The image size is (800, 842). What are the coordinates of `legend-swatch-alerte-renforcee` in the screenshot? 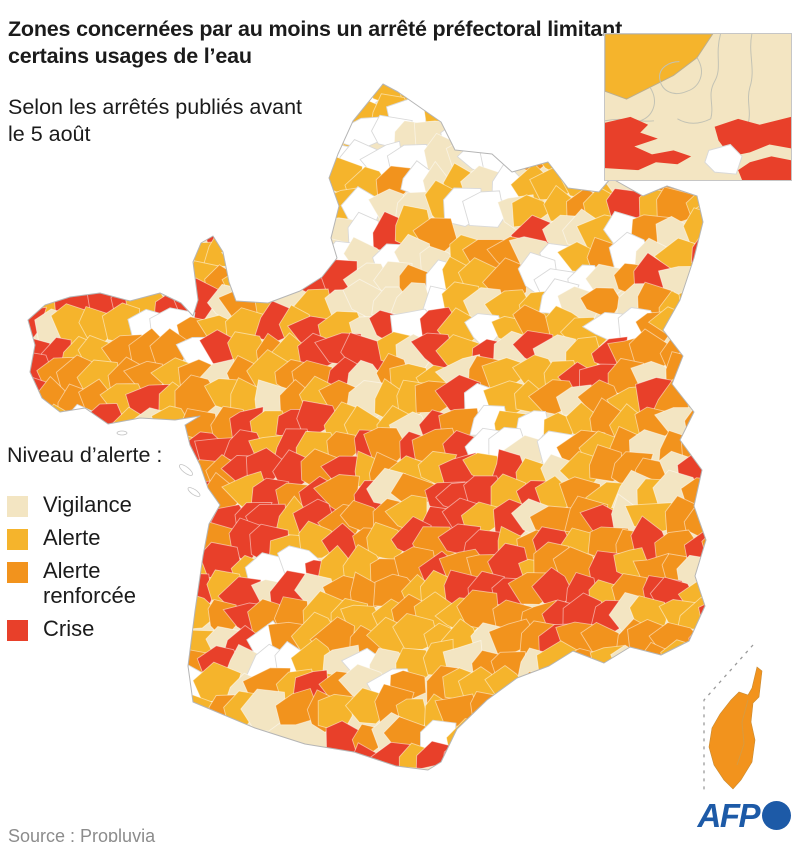 It's located at (17, 573).